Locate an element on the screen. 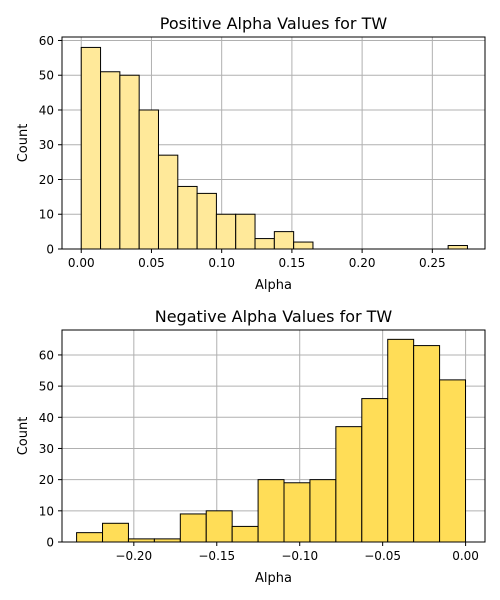  x-tick-label: −0.10 is located at coordinates (299, 556).